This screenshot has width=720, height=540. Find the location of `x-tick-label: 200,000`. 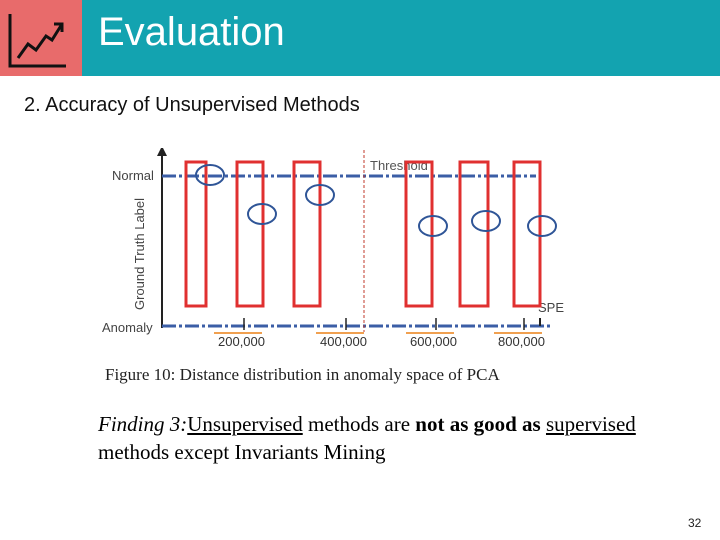

x-tick-label: 200,000 is located at coordinates (241, 341).